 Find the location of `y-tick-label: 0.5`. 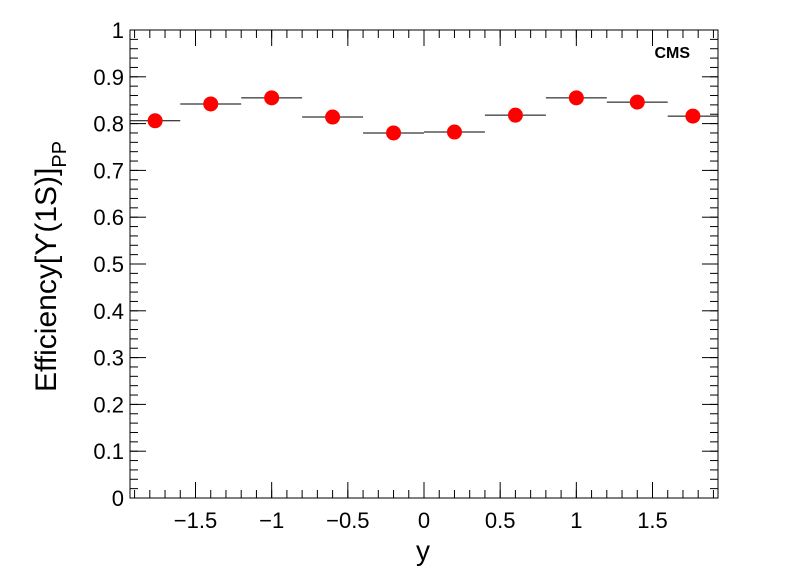

y-tick-label: 0.5 is located at coordinates (108, 264).